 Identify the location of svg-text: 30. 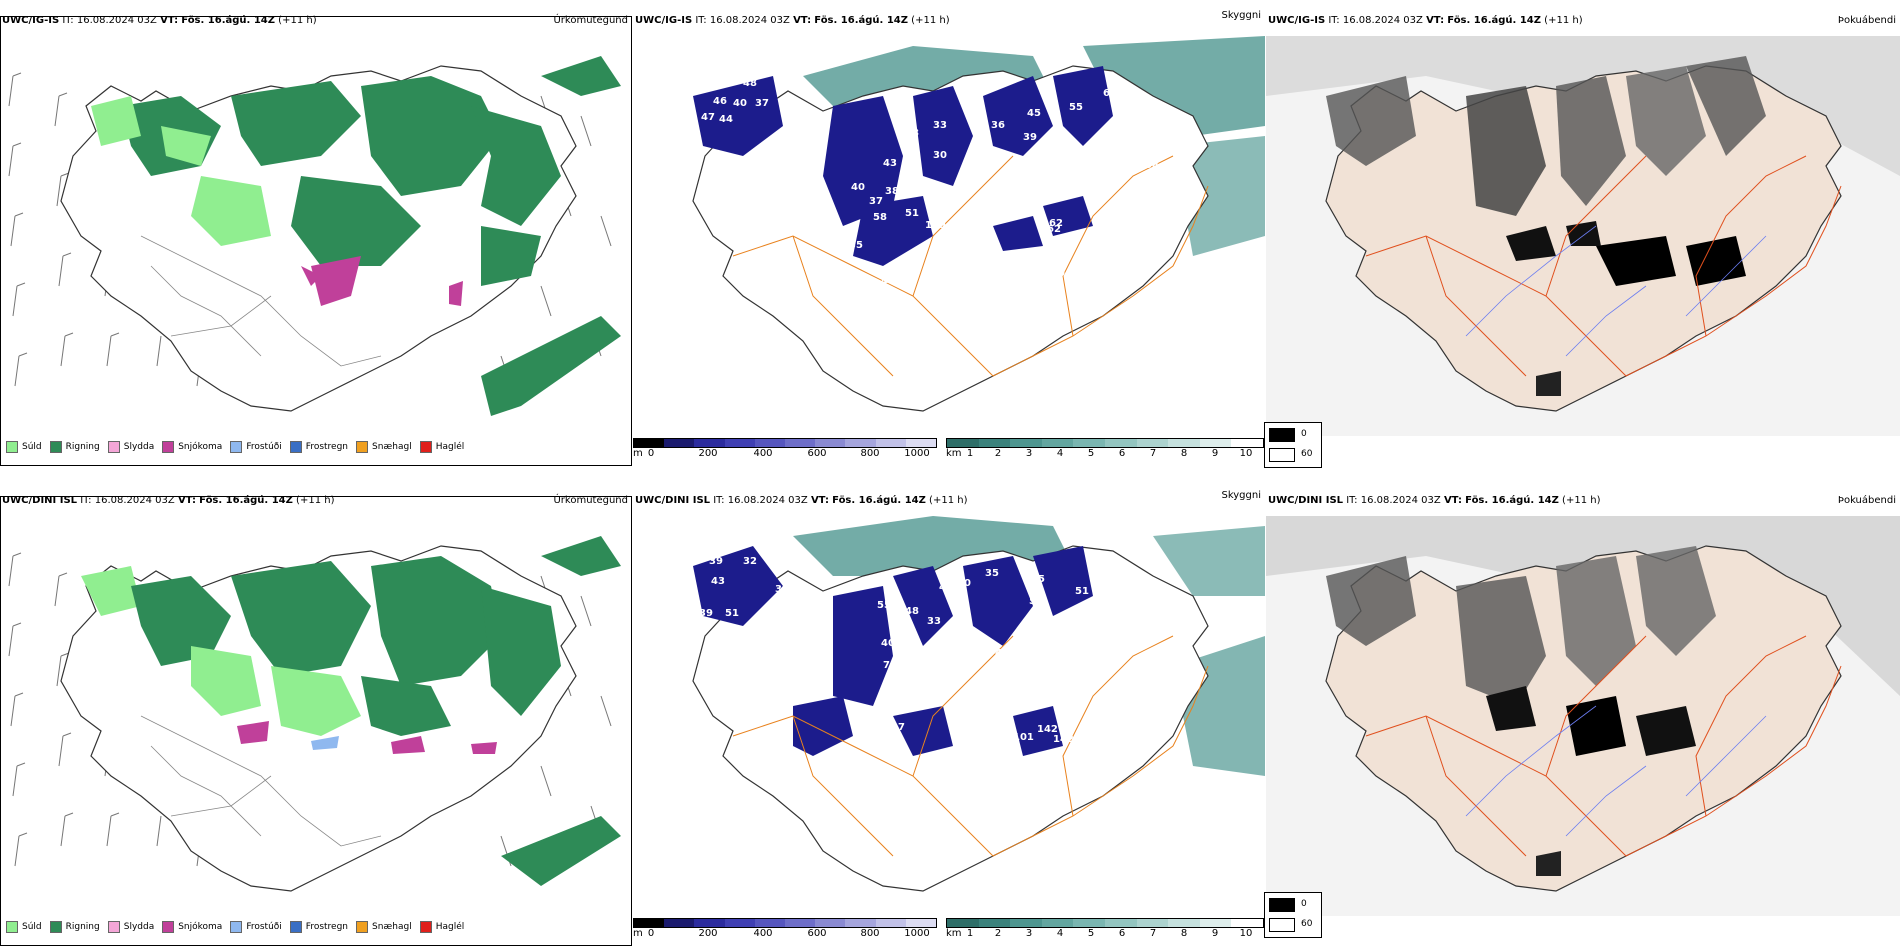
(940, 155).